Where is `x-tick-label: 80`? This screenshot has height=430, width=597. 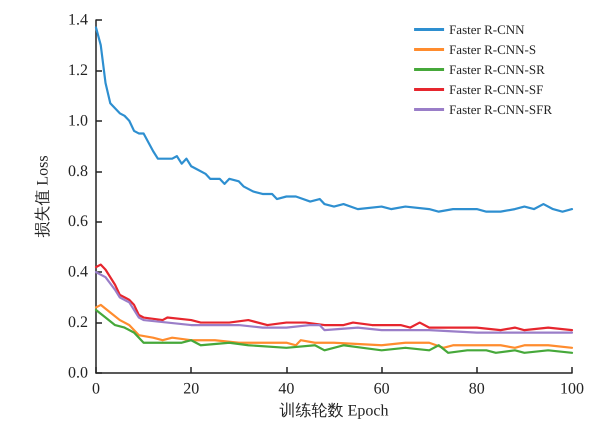 x-tick-label: 80 is located at coordinates (476, 389).